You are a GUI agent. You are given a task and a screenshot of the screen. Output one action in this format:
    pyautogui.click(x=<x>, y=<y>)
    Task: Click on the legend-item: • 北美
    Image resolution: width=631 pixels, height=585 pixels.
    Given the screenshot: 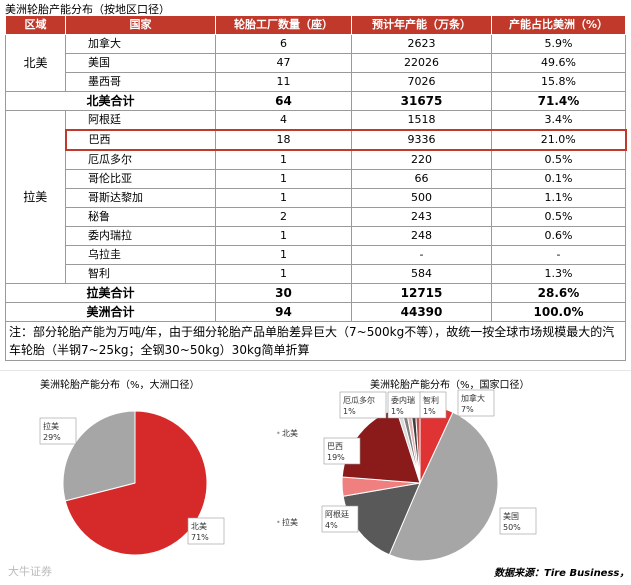 What is the action you would take?
    pyautogui.click(x=287, y=433)
    